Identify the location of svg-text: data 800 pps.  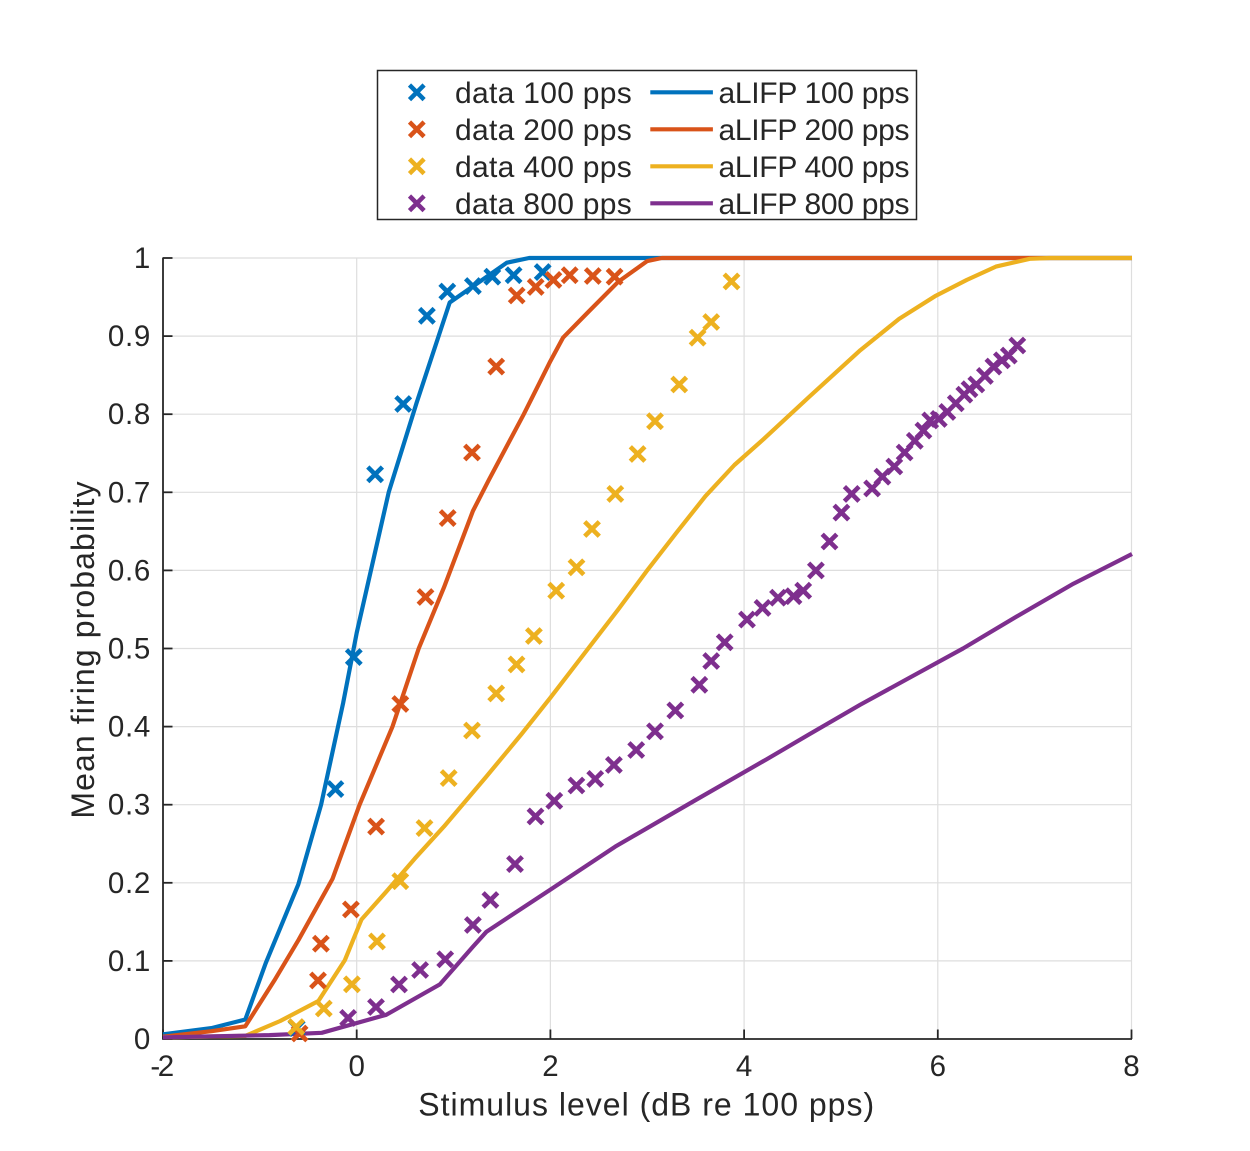
(543, 204).